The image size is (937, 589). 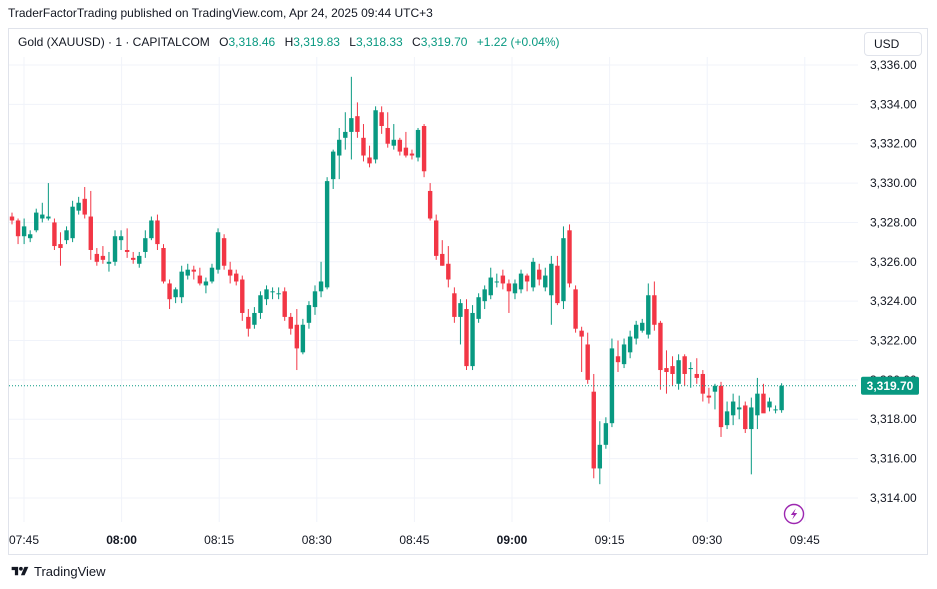 I want to click on tradingview-footer: TradingView, so click(x=58, y=571).